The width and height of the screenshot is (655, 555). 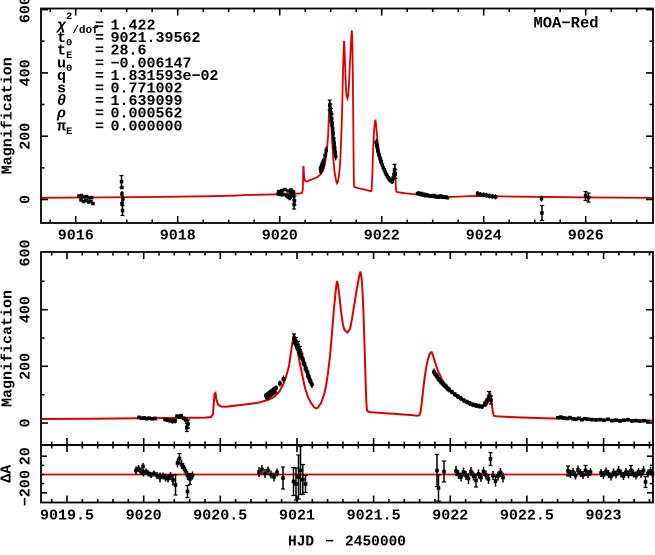 I want to click on svg-text: ΔA, so click(x=8, y=474).